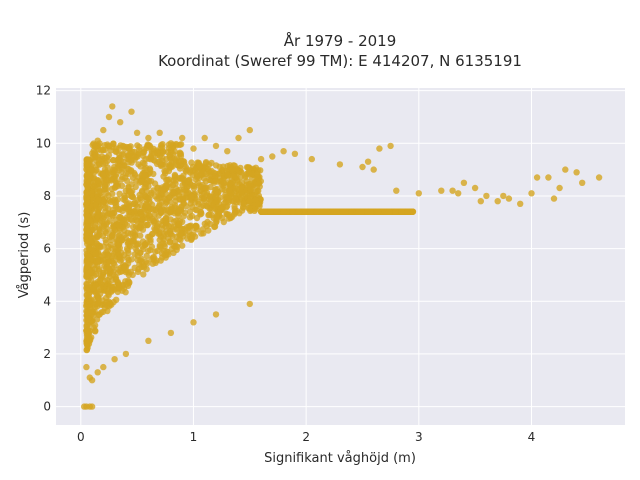  I want to click on chart-title-line-1: År 1979 - 2019, so click(340, 40).